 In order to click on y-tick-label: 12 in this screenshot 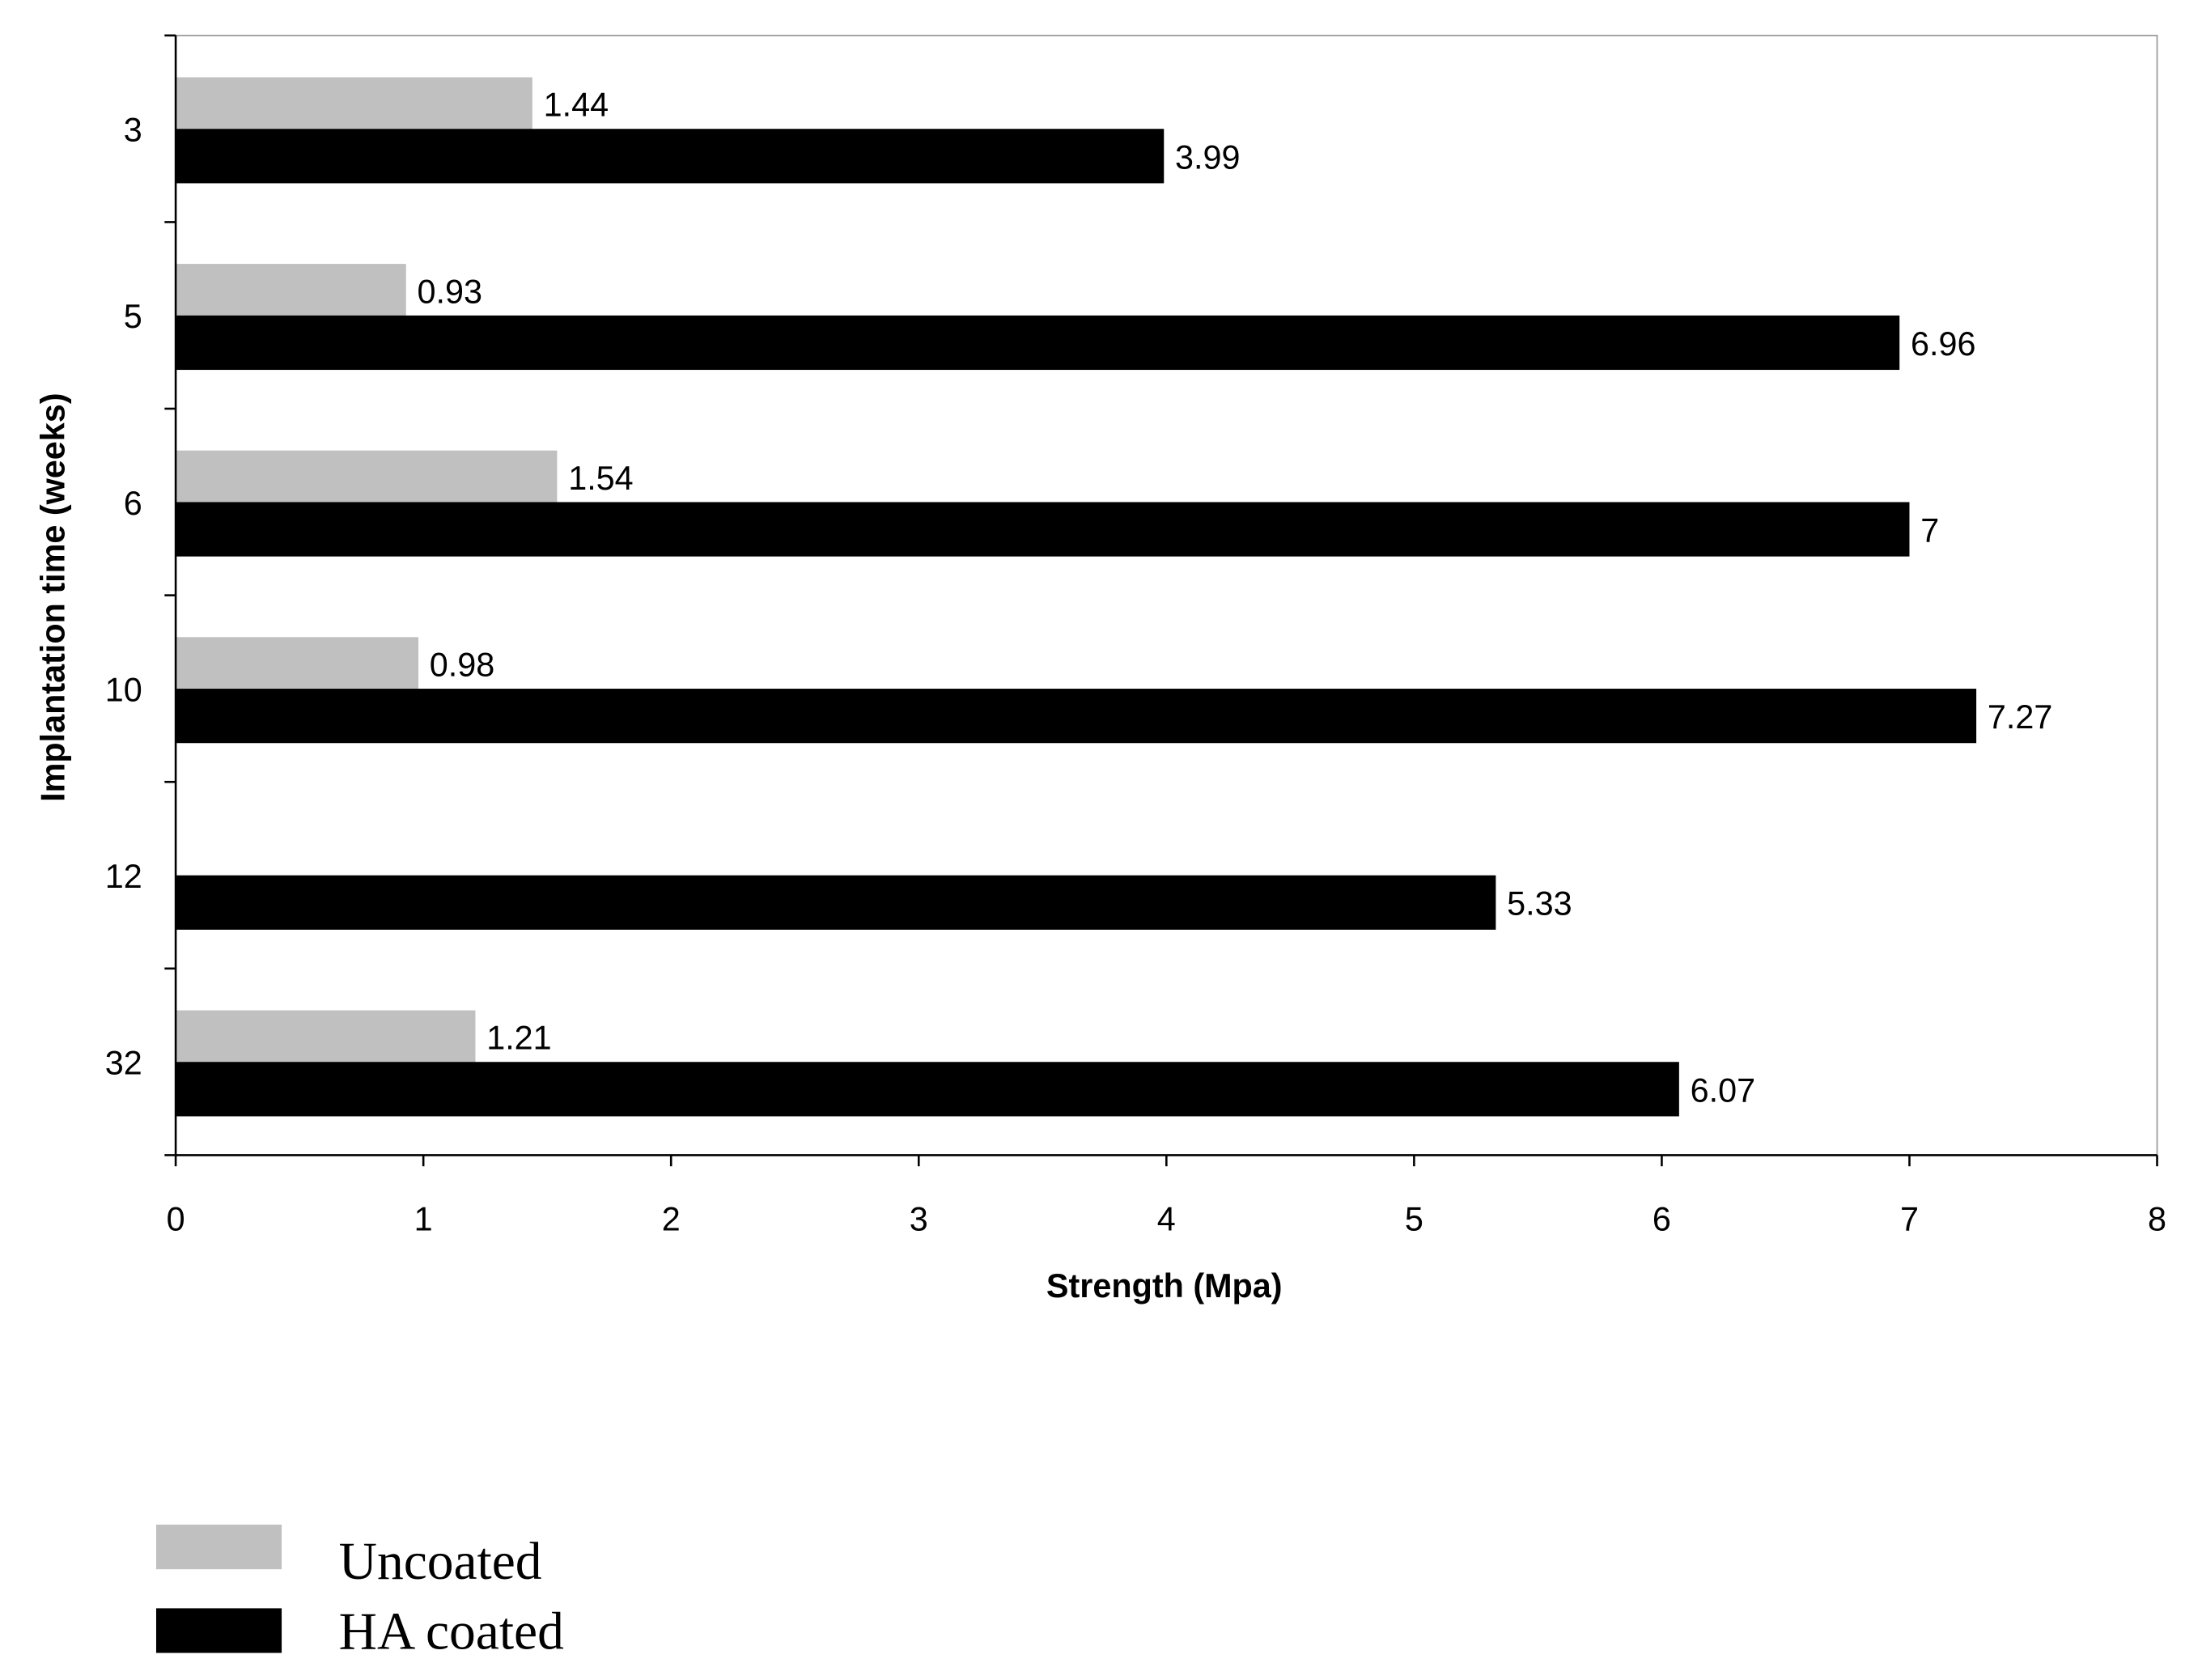, I will do `click(123, 877)`.